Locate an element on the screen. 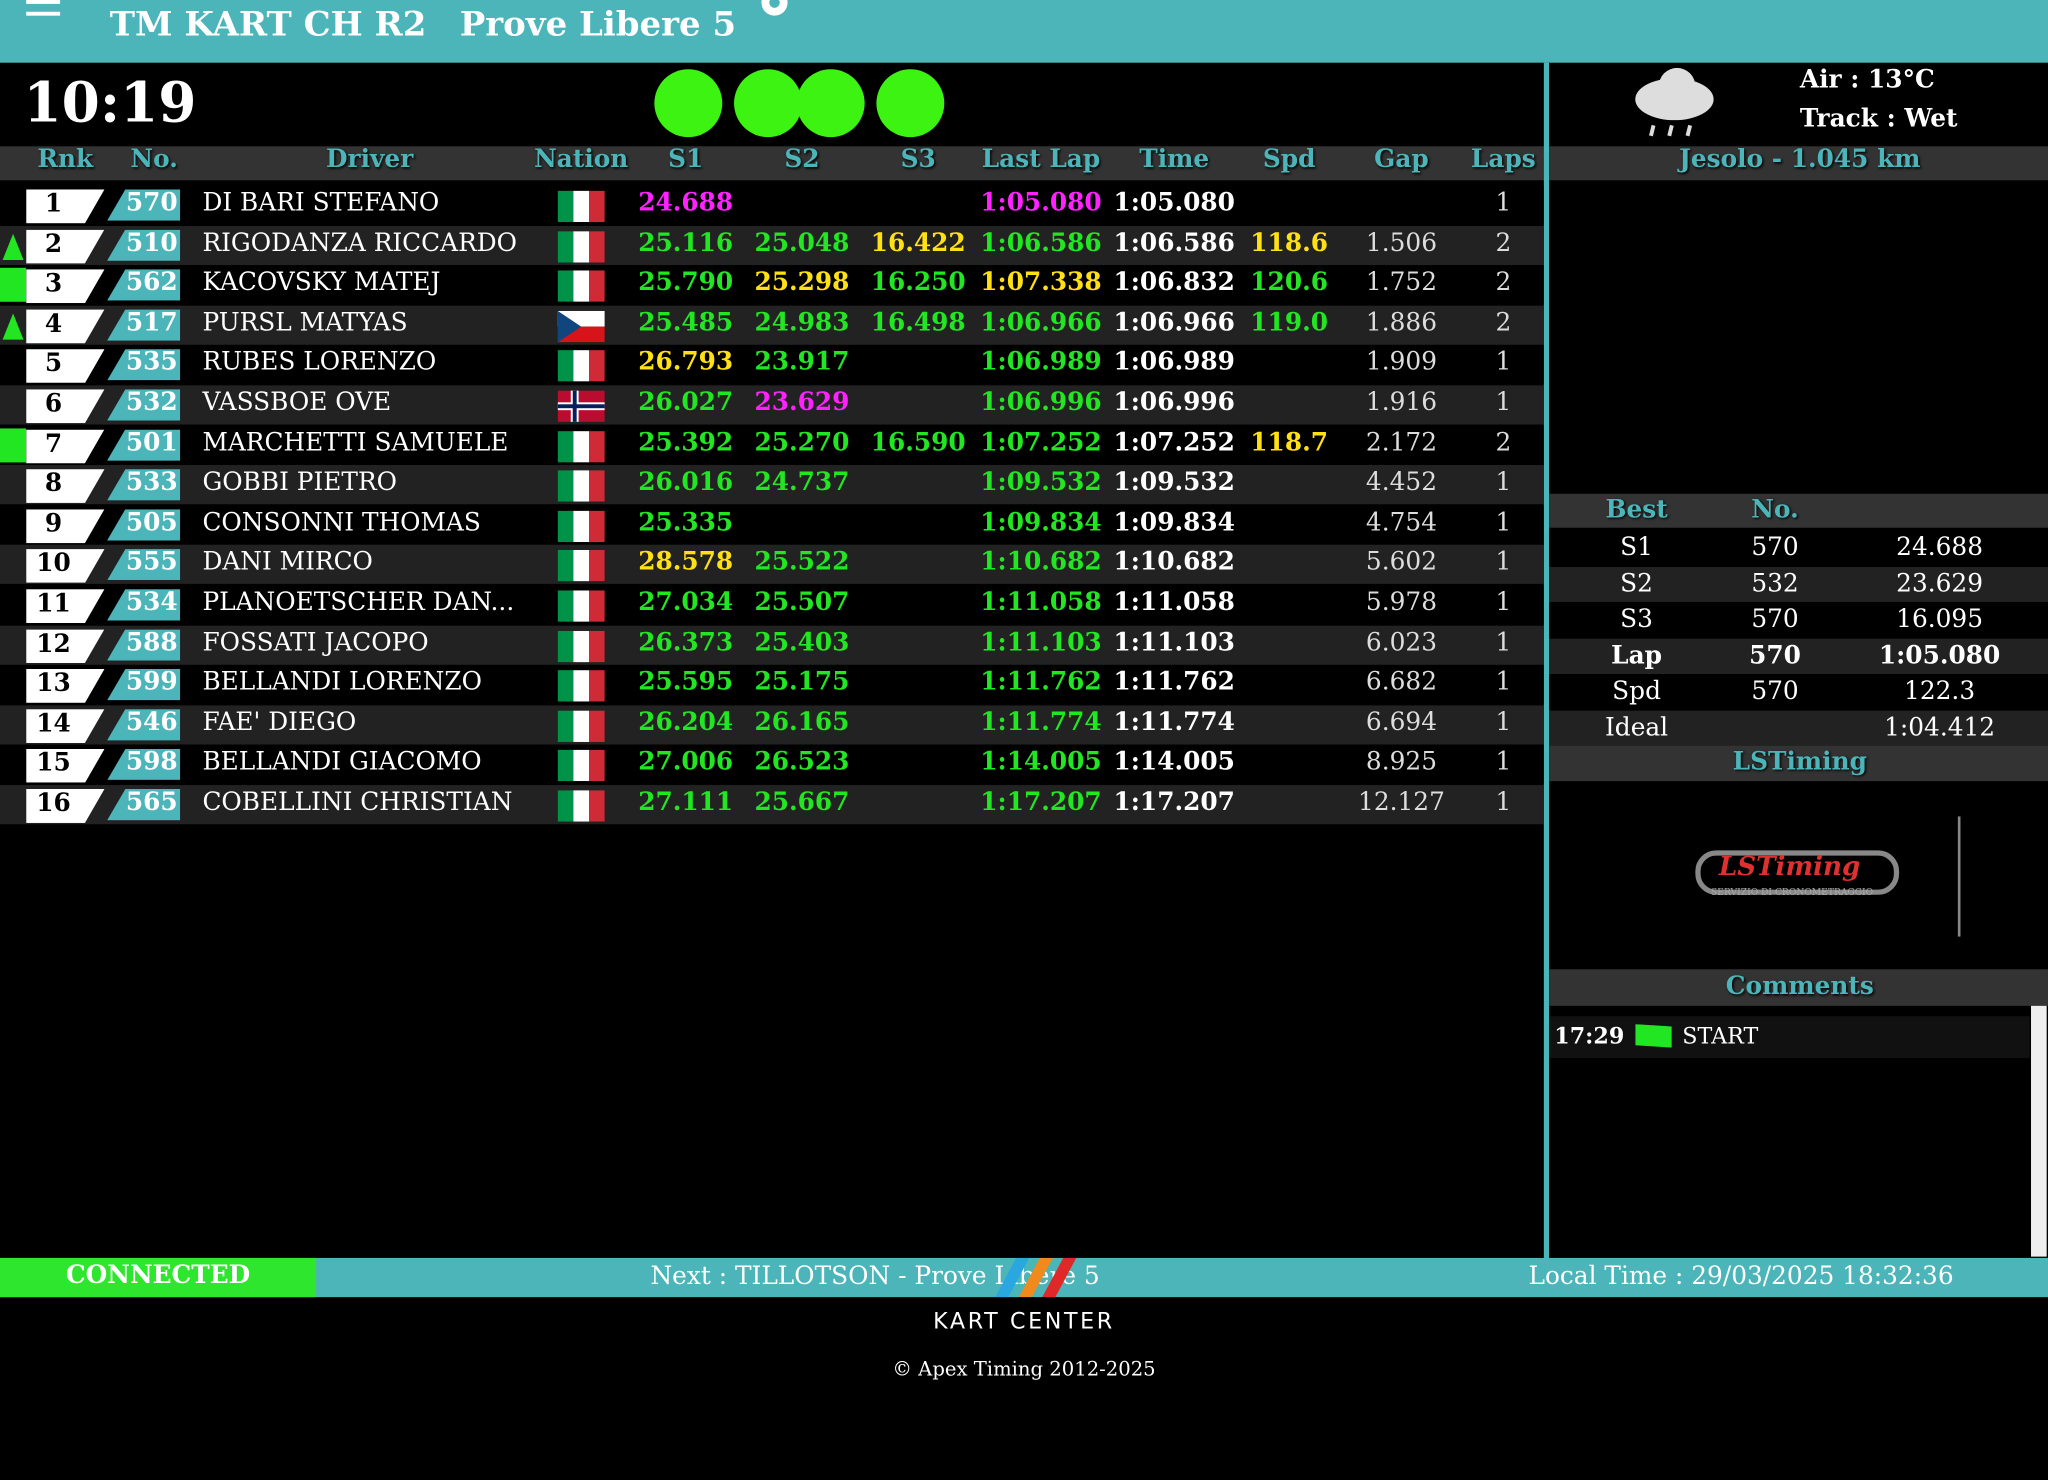 The height and width of the screenshot is (1480, 2048). copyright: © Apex Timing 2012-2025 is located at coordinates (1024, 1369).